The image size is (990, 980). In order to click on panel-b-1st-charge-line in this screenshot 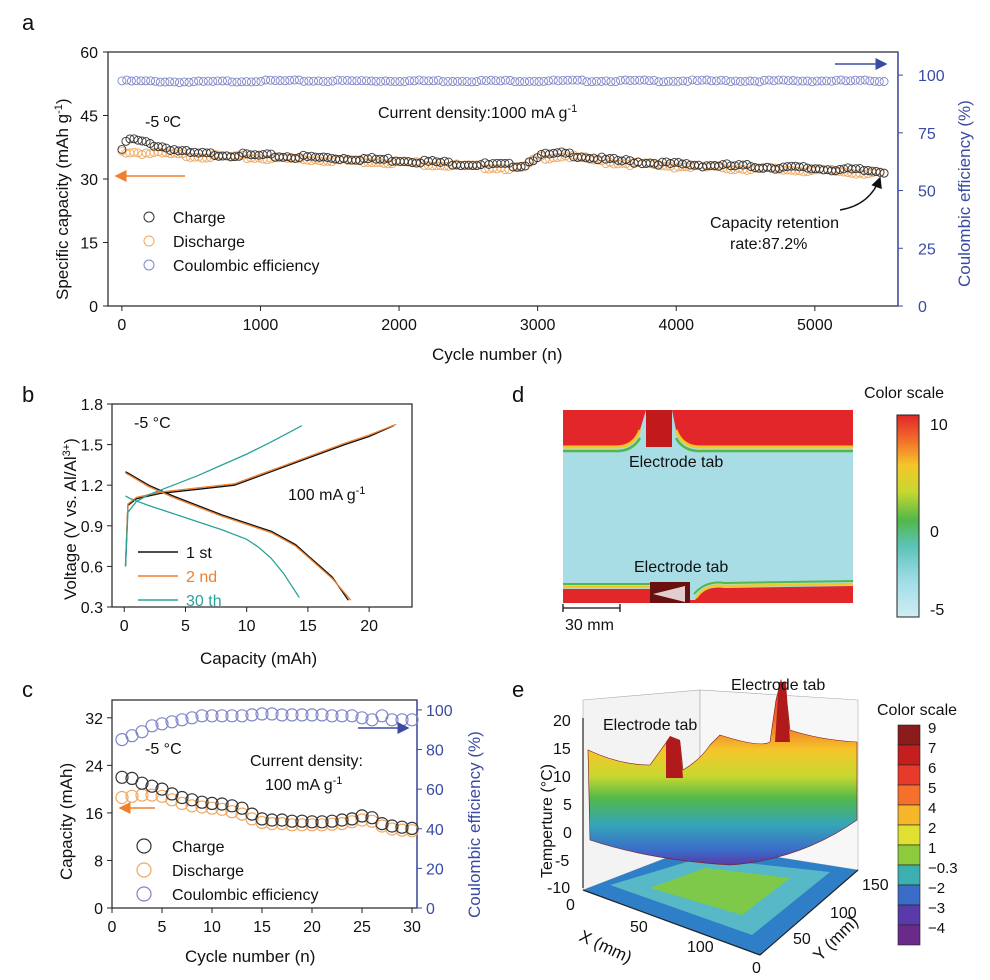, I will do `click(259, 496)`.